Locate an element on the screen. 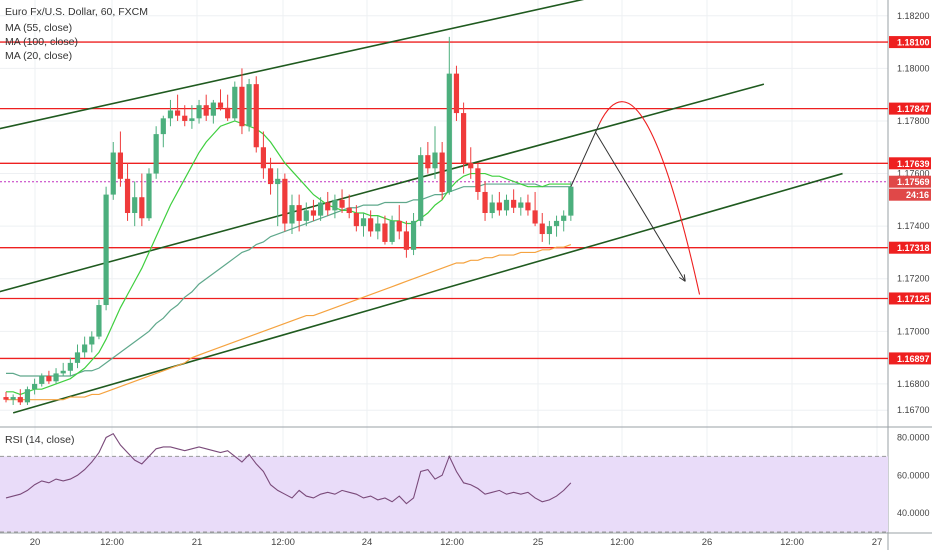  price-tick-label: 1.17200 is located at coordinates (913, 279).